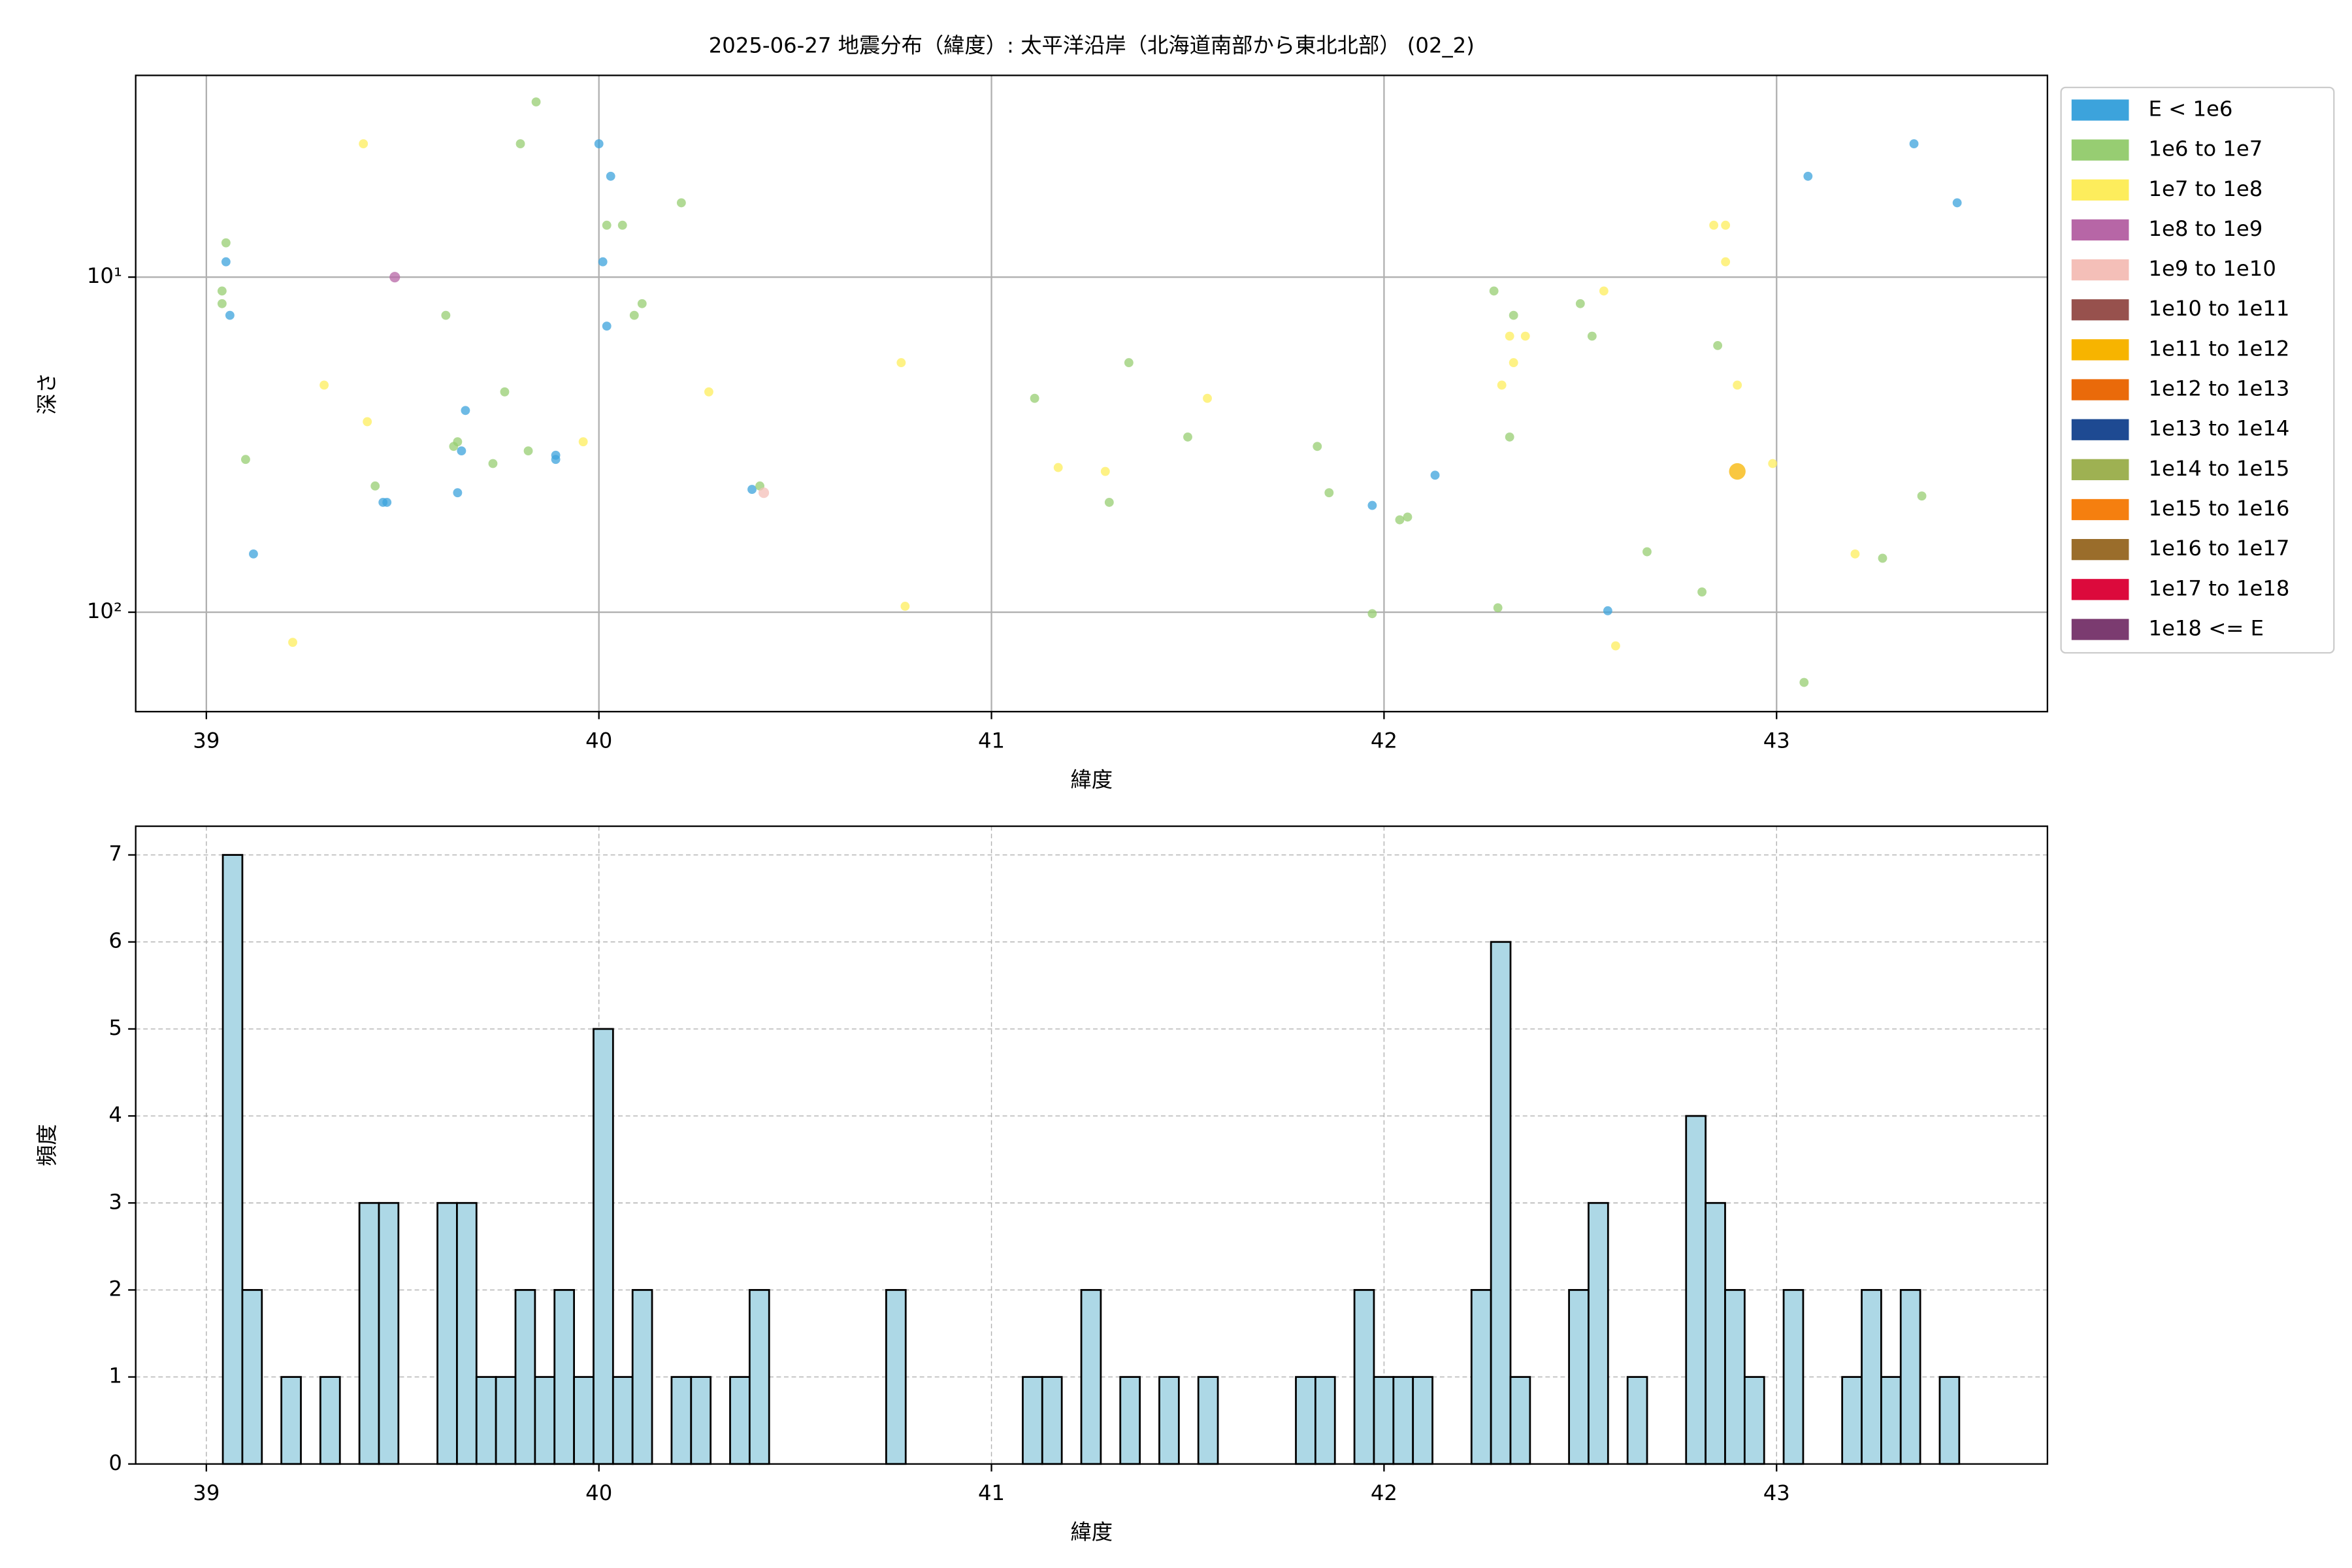 Image resolution: width=2352 pixels, height=1568 pixels. What do you see at coordinates (1091, 1532) in the screenshot?
I see `x-axis-label: 緯度` at bounding box center [1091, 1532].